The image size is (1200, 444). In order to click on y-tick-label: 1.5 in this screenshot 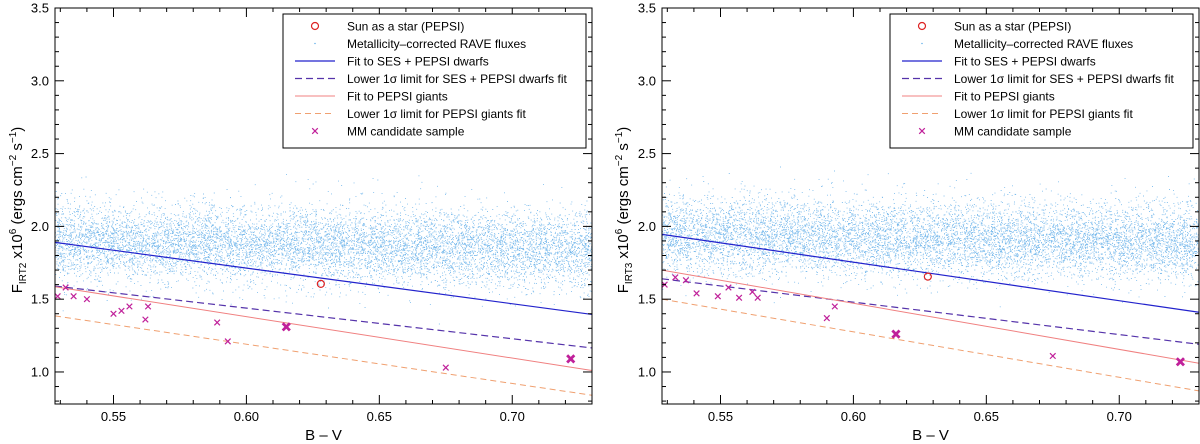, I will do `click(40, 299)`.